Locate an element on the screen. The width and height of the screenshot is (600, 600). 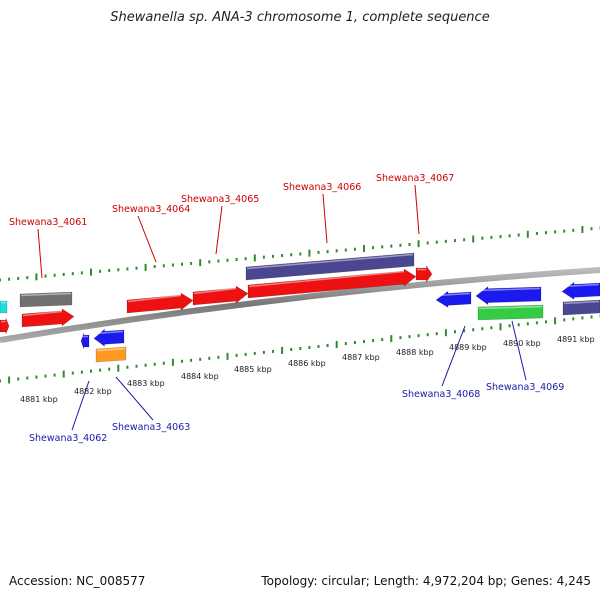
scale-label: 4882 kbp is located at coordinates (93, 391).